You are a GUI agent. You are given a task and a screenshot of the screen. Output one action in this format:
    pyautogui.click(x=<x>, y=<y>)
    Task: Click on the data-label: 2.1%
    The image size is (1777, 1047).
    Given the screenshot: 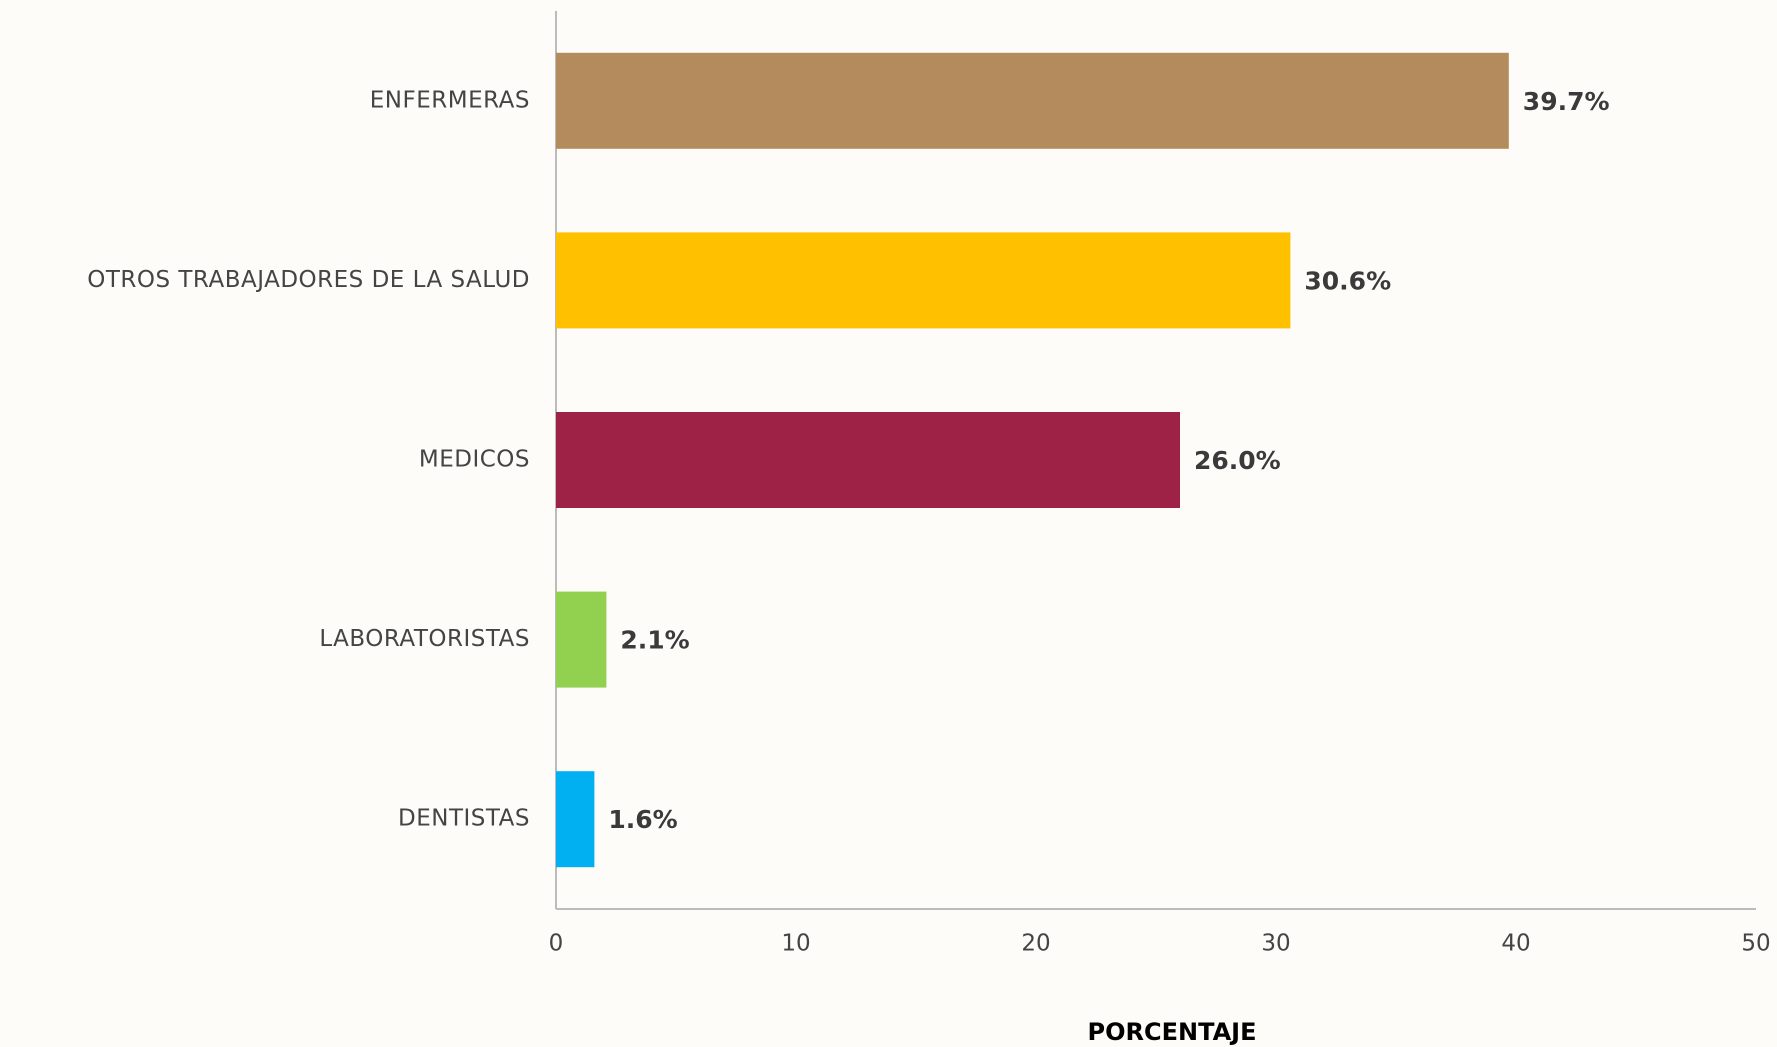 What is the action you would take?
    pyautogui.click(x=654, y=640)
    